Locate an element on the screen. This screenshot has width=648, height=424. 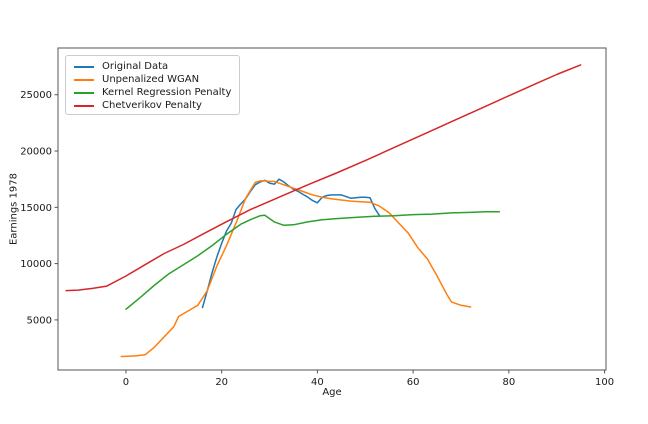
legend-label: Chetverikov Penalty is located at coordinates (152, 105).